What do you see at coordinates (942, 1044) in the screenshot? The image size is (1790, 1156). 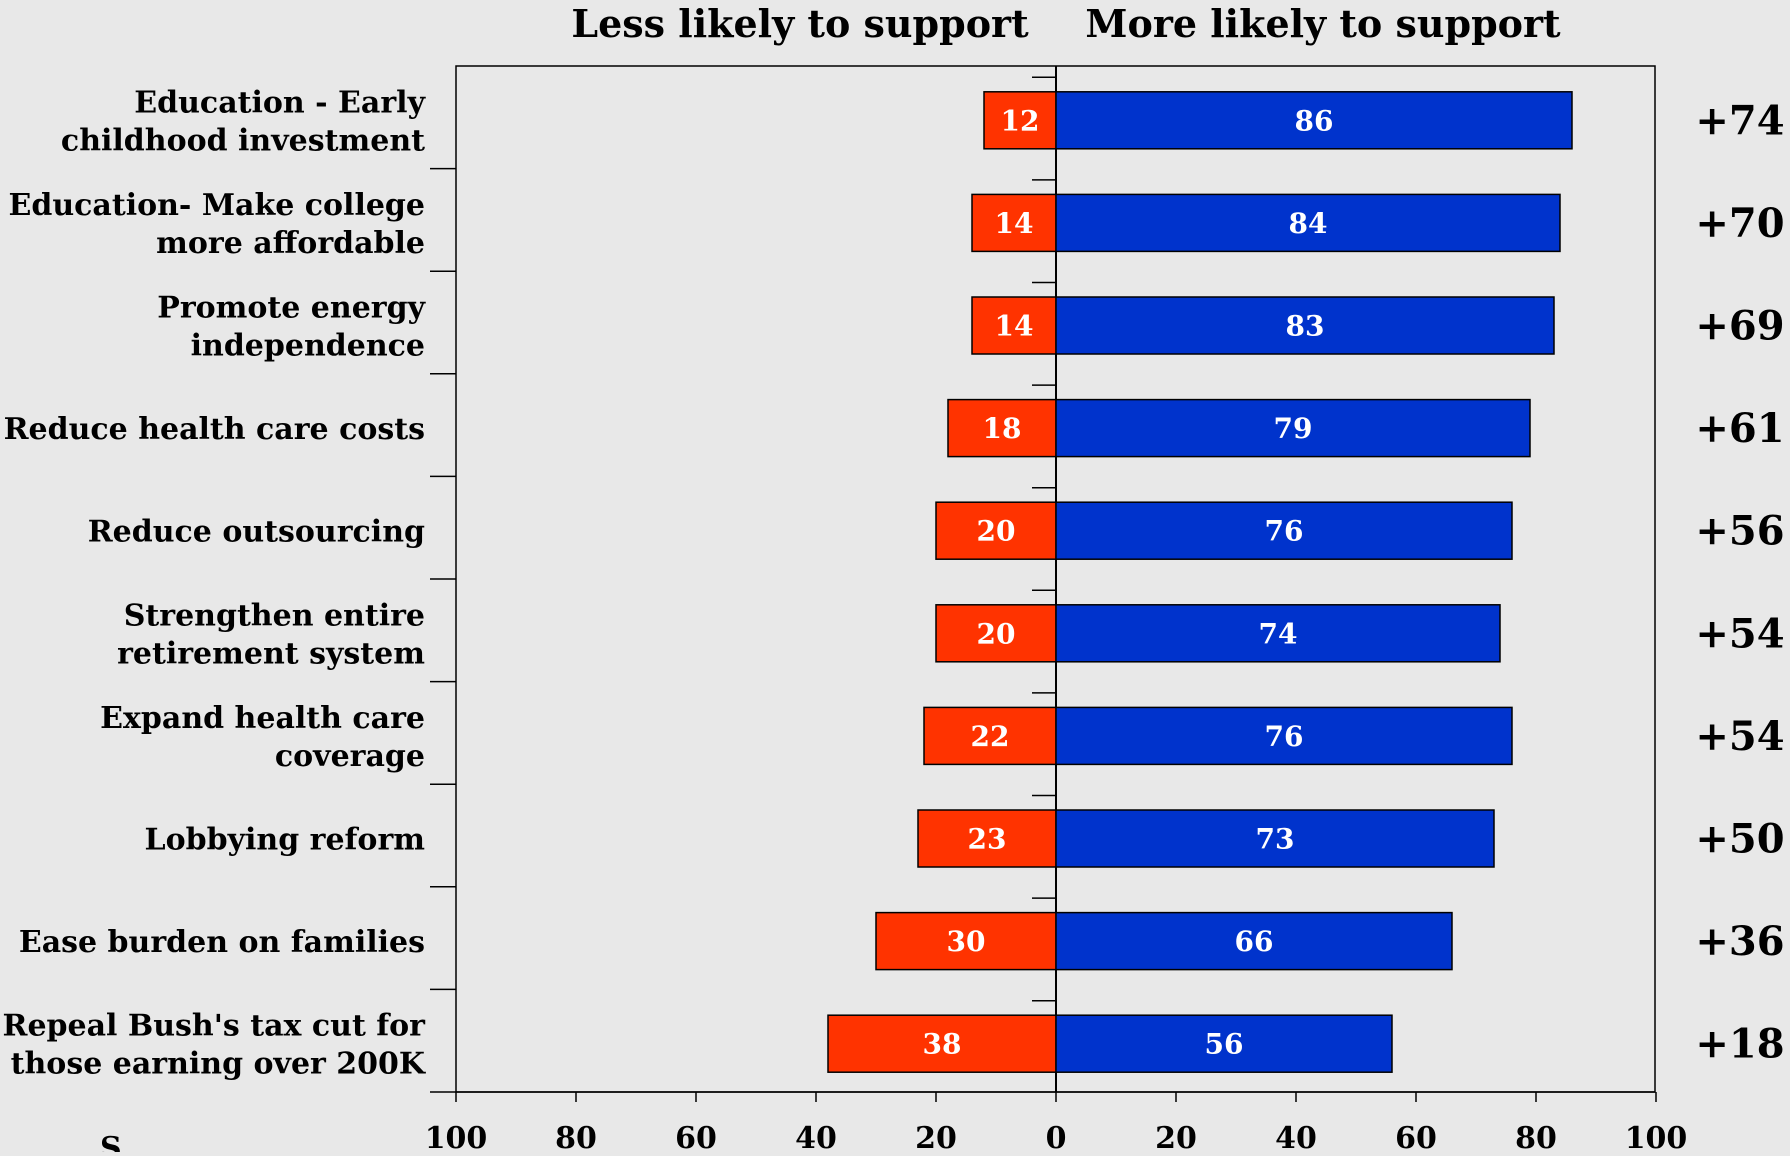 I see `bar-label-less-likely: 38` at bounding box center [942, 1044].